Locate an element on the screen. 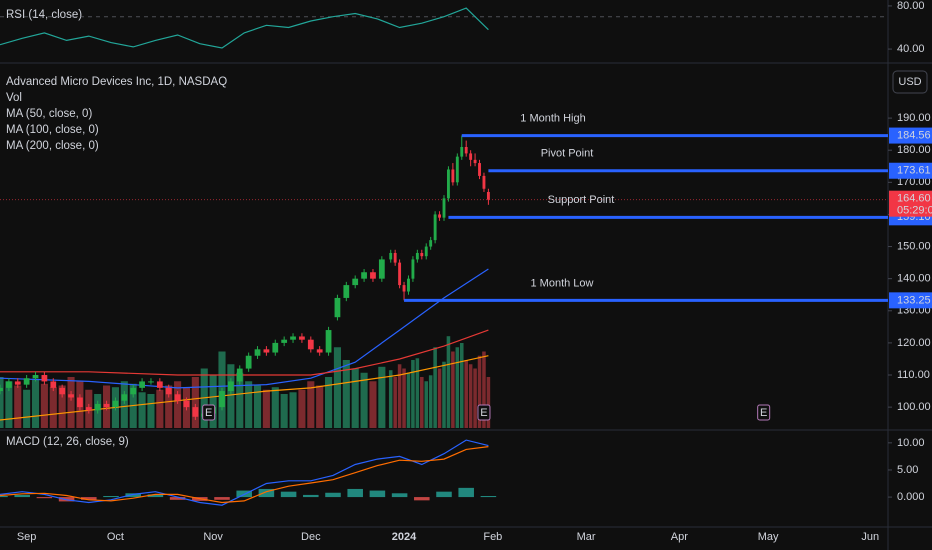 The height and width of the screenshot is (550, 932). y-tick-label: 180.00 is located at coordinates (914, 150).